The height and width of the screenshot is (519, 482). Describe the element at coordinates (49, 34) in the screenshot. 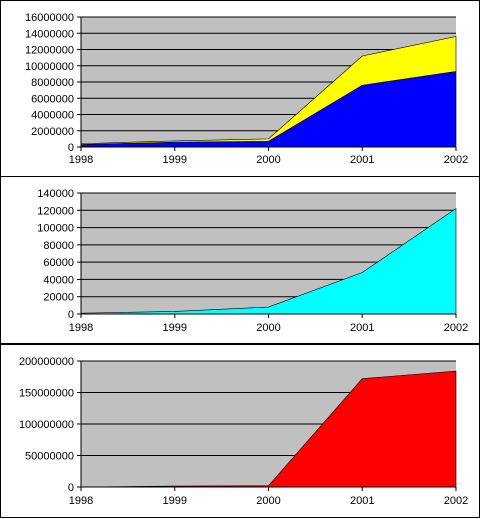

I see `y-tick-label: 14000000` at that location.